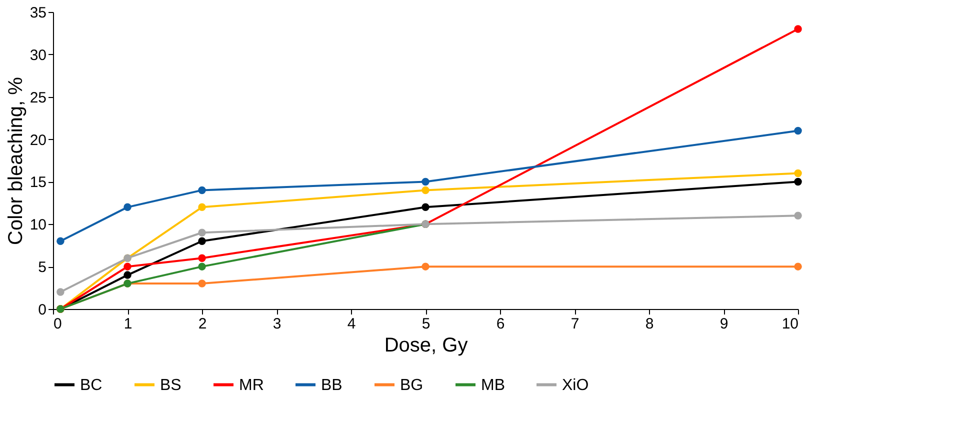 The image size is (955, 445). What do you see at coordinates (500, 324) in the screenshot?
I see `x-tick-label: 6` at bounding box center [500, 324].